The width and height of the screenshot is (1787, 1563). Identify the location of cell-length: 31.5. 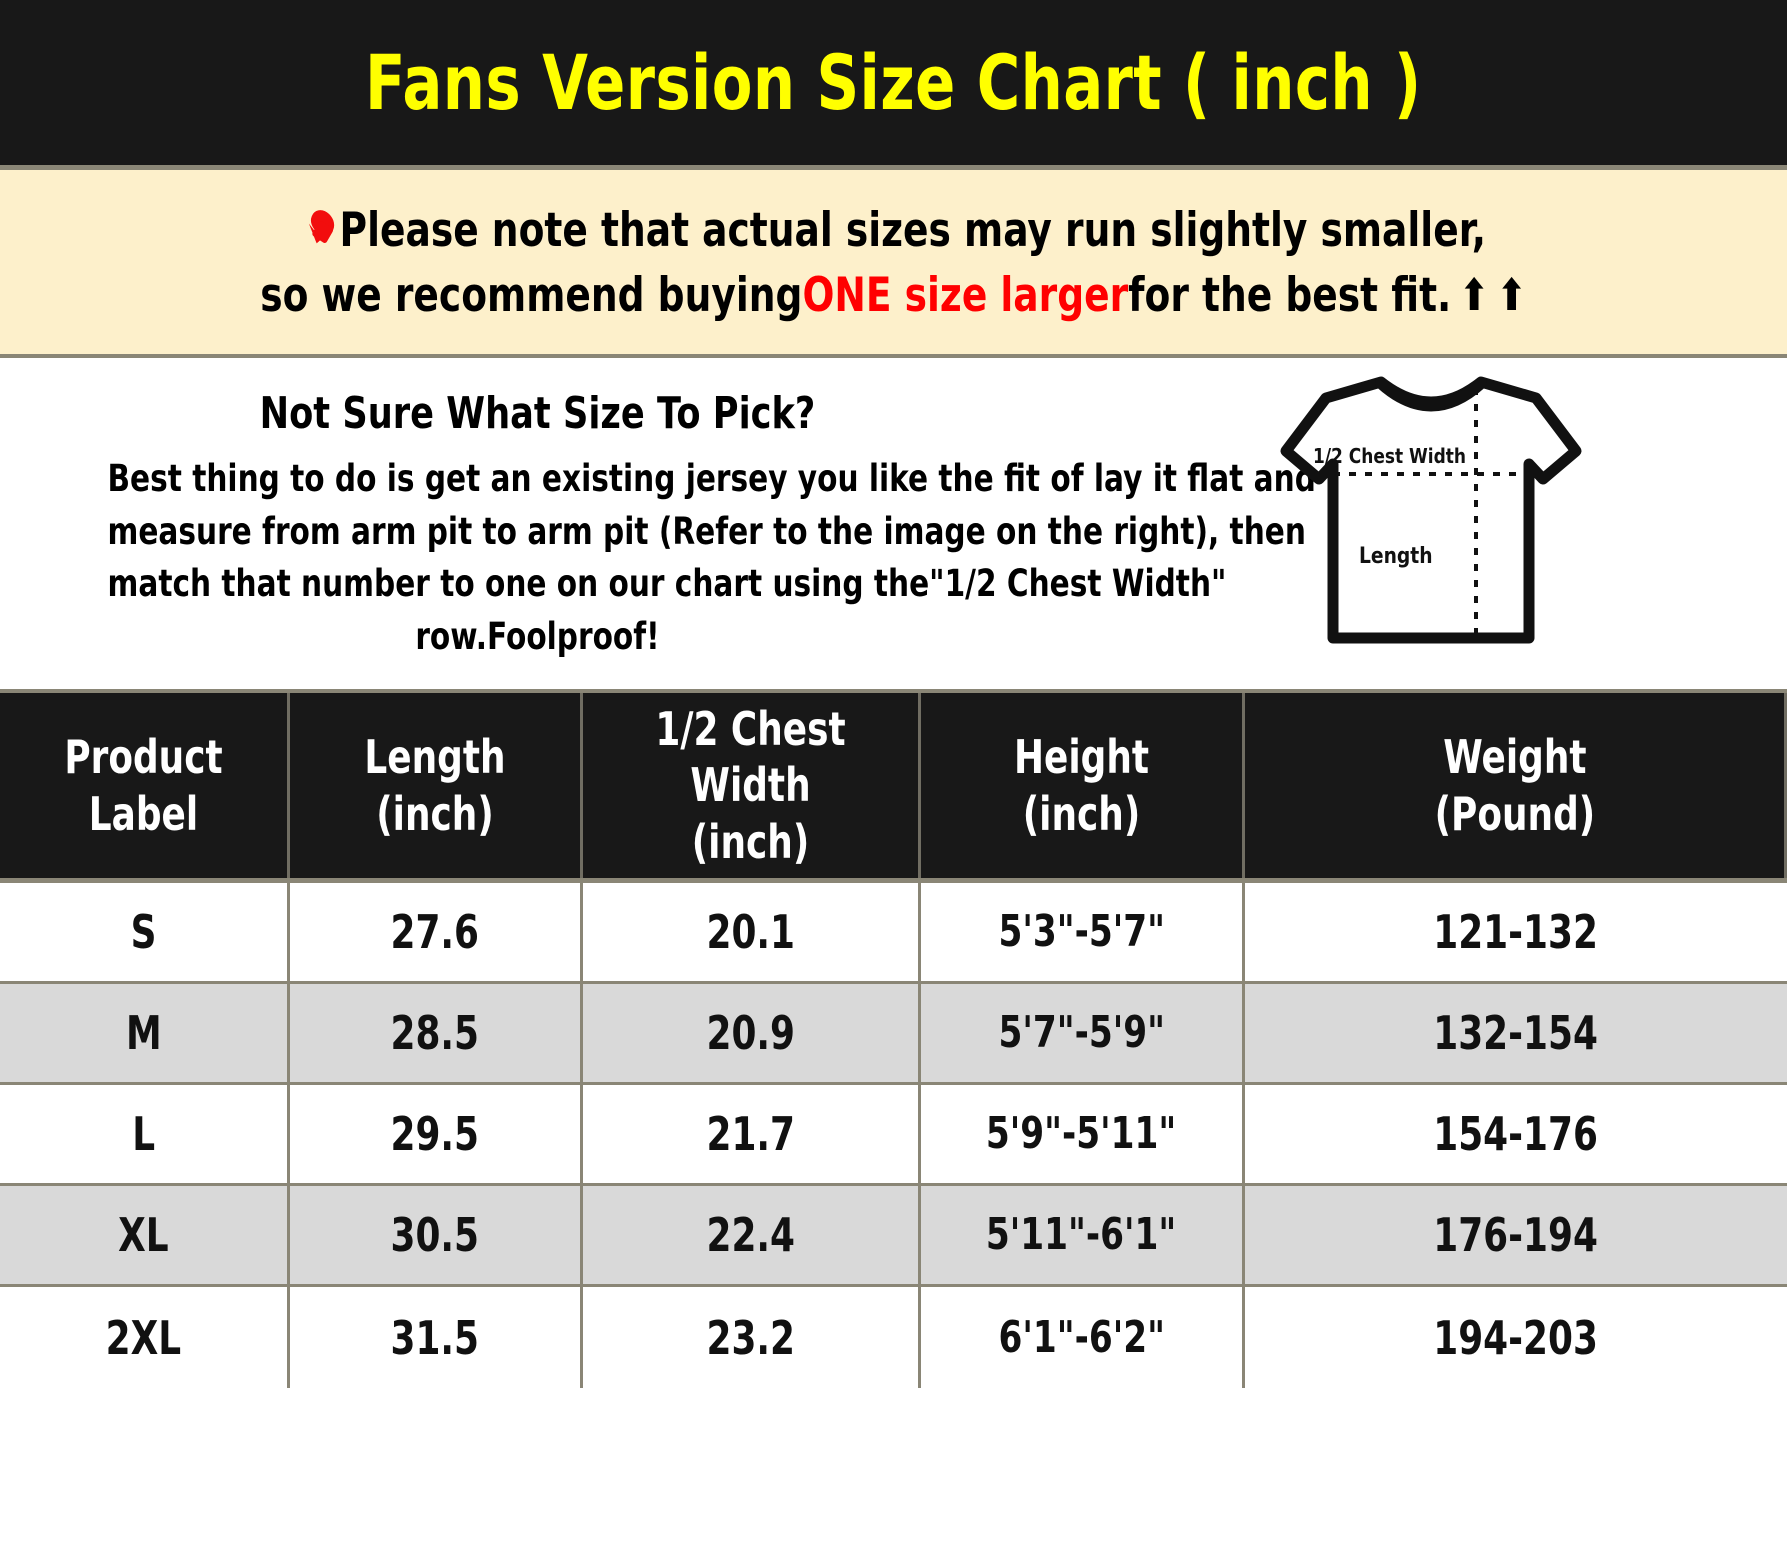
(436, 1337).